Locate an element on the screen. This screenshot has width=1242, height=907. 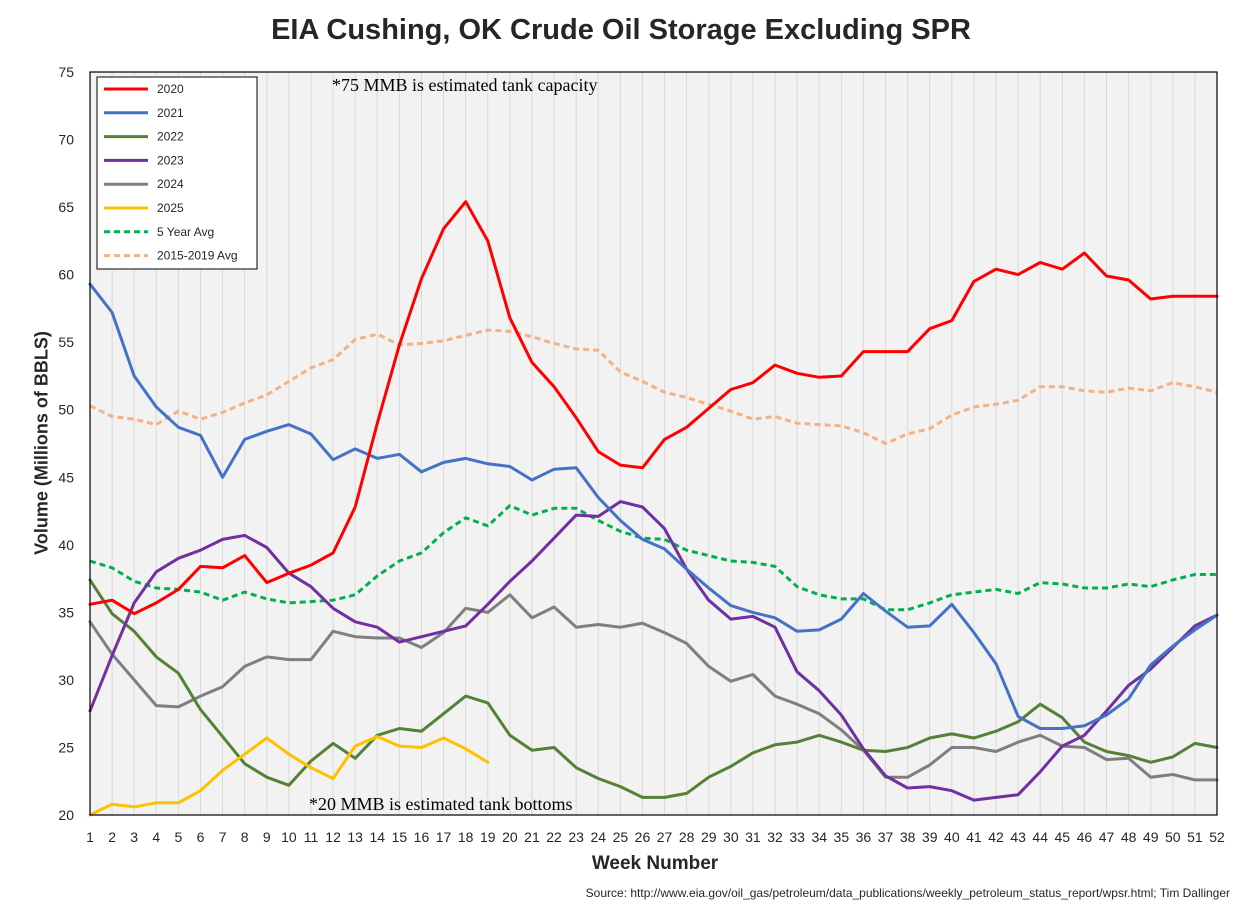
x-tick-label: 7 is located at coordinates (223, 837).